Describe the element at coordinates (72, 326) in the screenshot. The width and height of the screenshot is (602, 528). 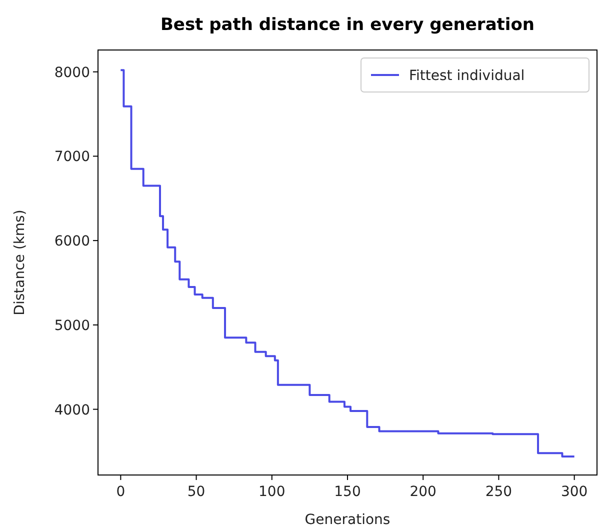
I see `y-tick-label: 5000` at that location.